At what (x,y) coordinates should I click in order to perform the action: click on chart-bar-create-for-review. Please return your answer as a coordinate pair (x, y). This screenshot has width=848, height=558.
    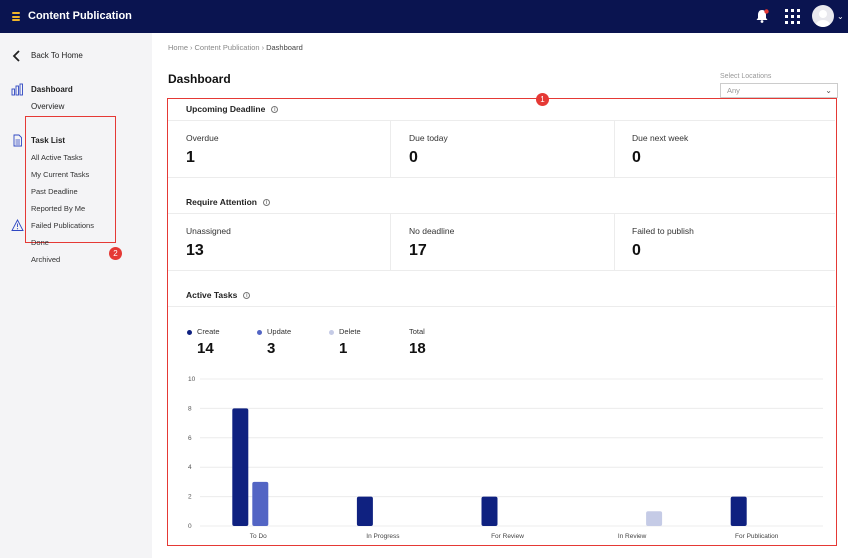
    Looking at the image, I should click on (489, 511).